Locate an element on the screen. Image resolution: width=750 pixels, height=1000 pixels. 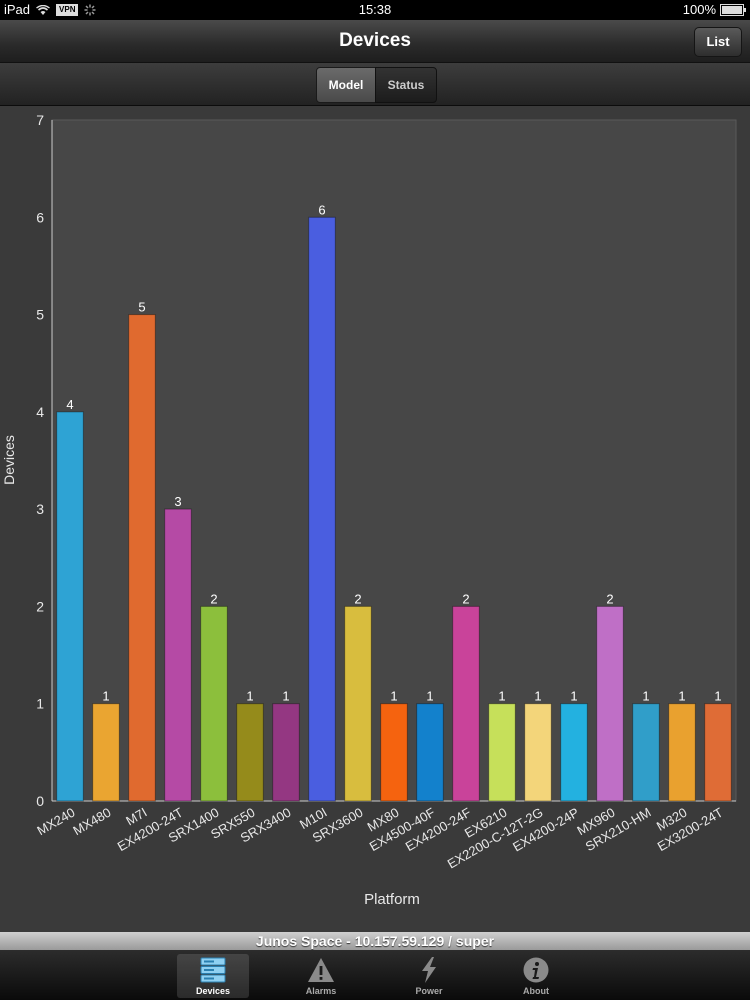
tab-label: Devices is located at coordinates (213, 991).